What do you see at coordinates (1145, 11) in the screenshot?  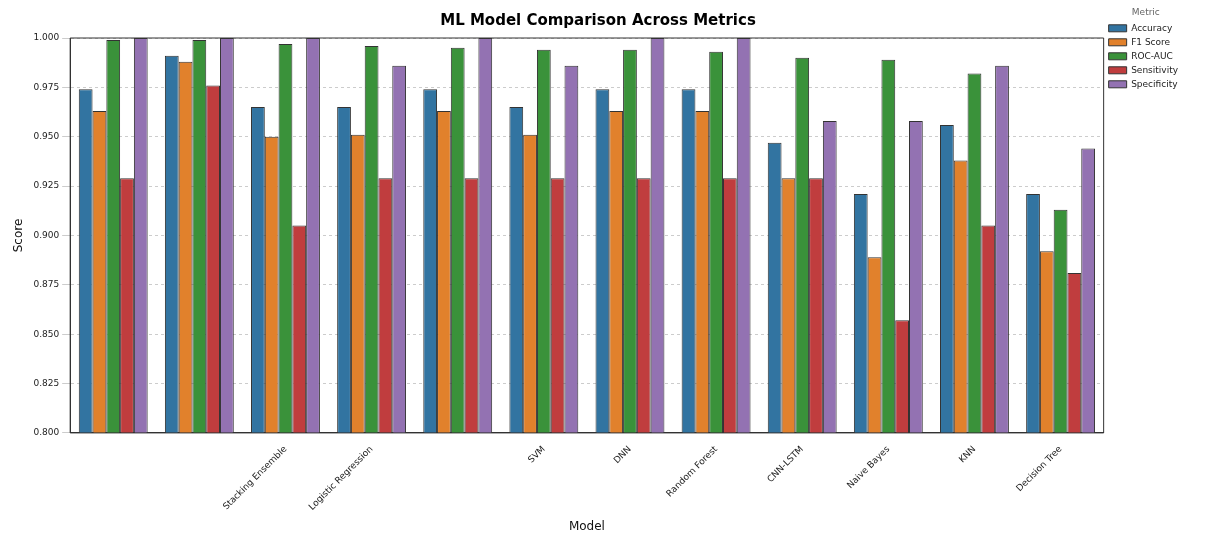 I see `legend-title: Metric` at bounding box center [1145, 11].